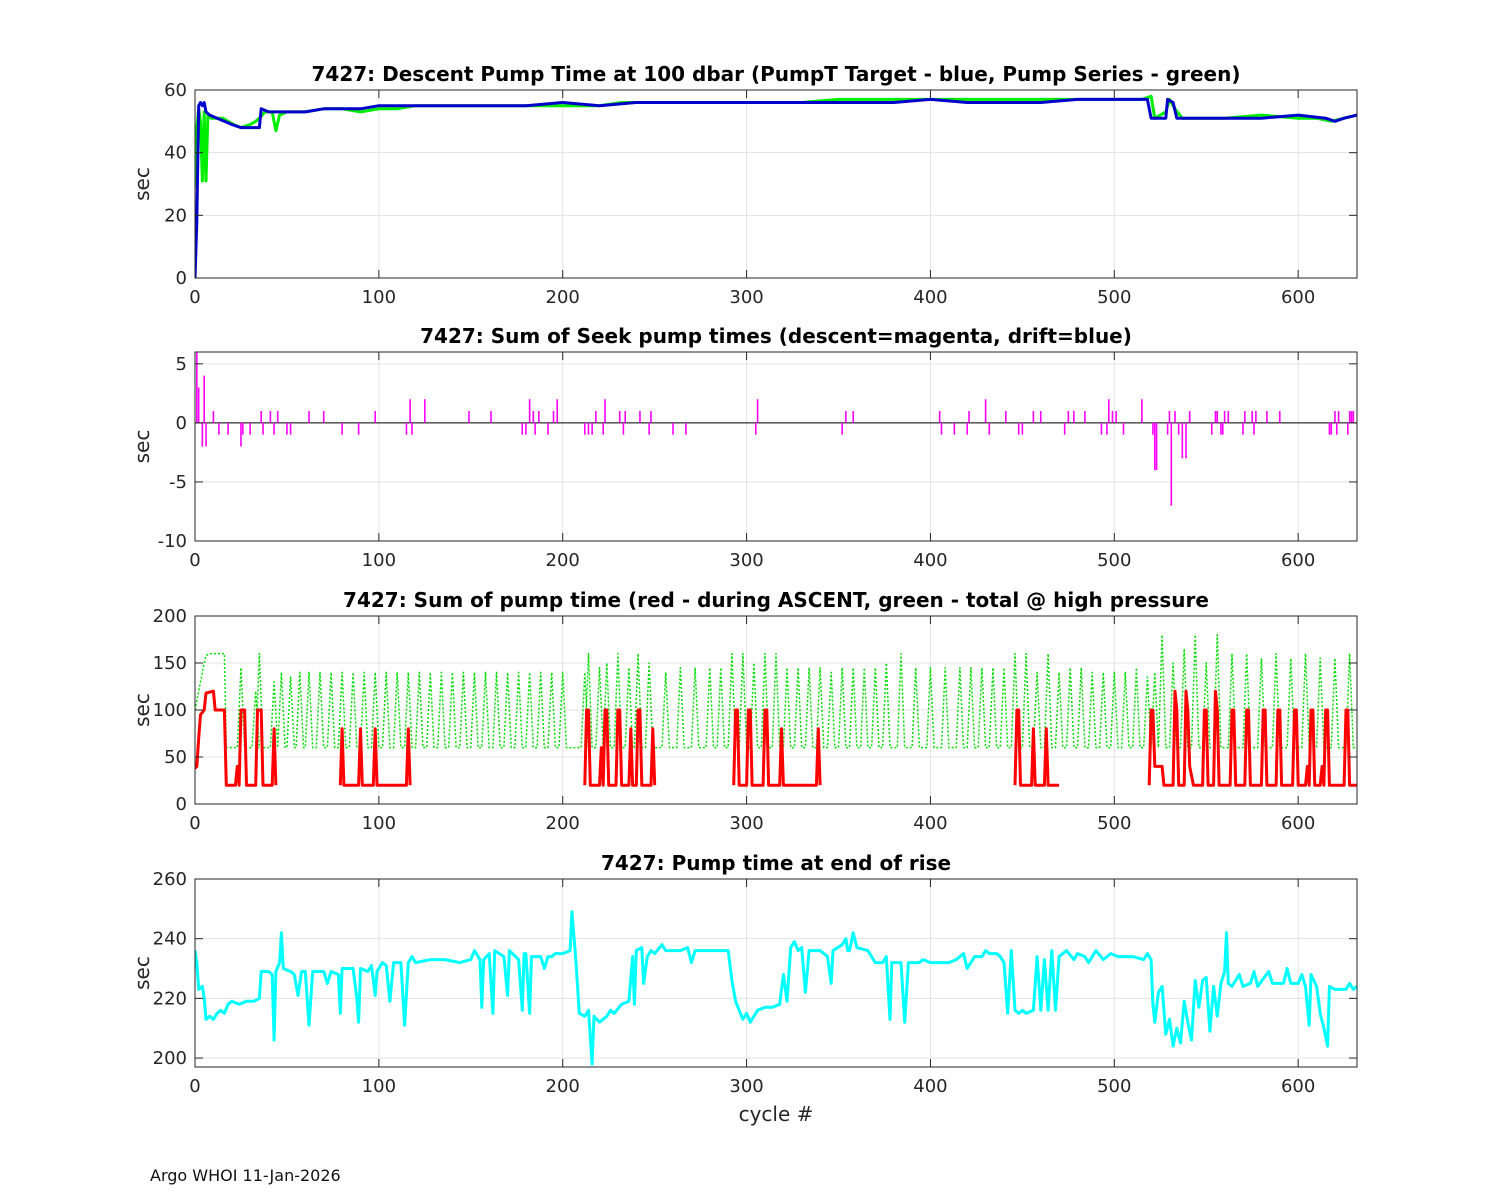 The height and width of the screenshot is (1200, 1500). What do you see at coordinates (170, 998) in the screenshot?
I see `y-tick-label: 220` at bounding box center [170, 998].